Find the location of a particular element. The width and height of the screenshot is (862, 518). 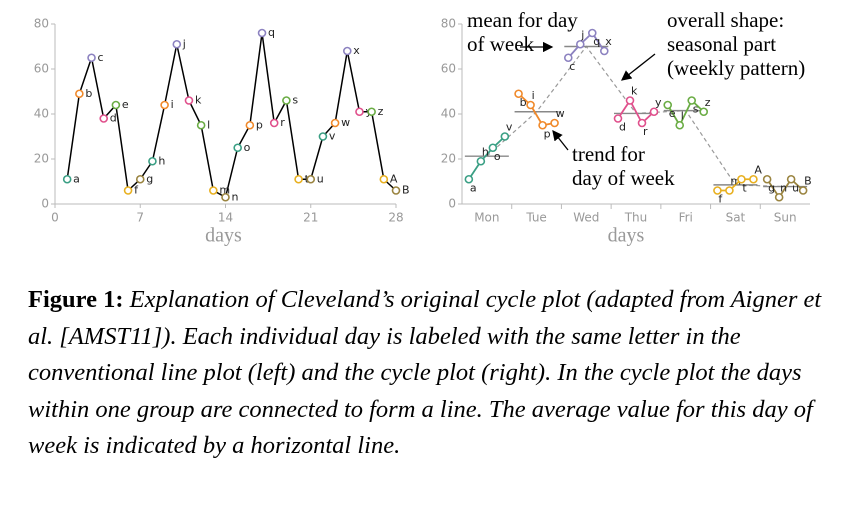

point-label: b is located at coordinates (523, 102).